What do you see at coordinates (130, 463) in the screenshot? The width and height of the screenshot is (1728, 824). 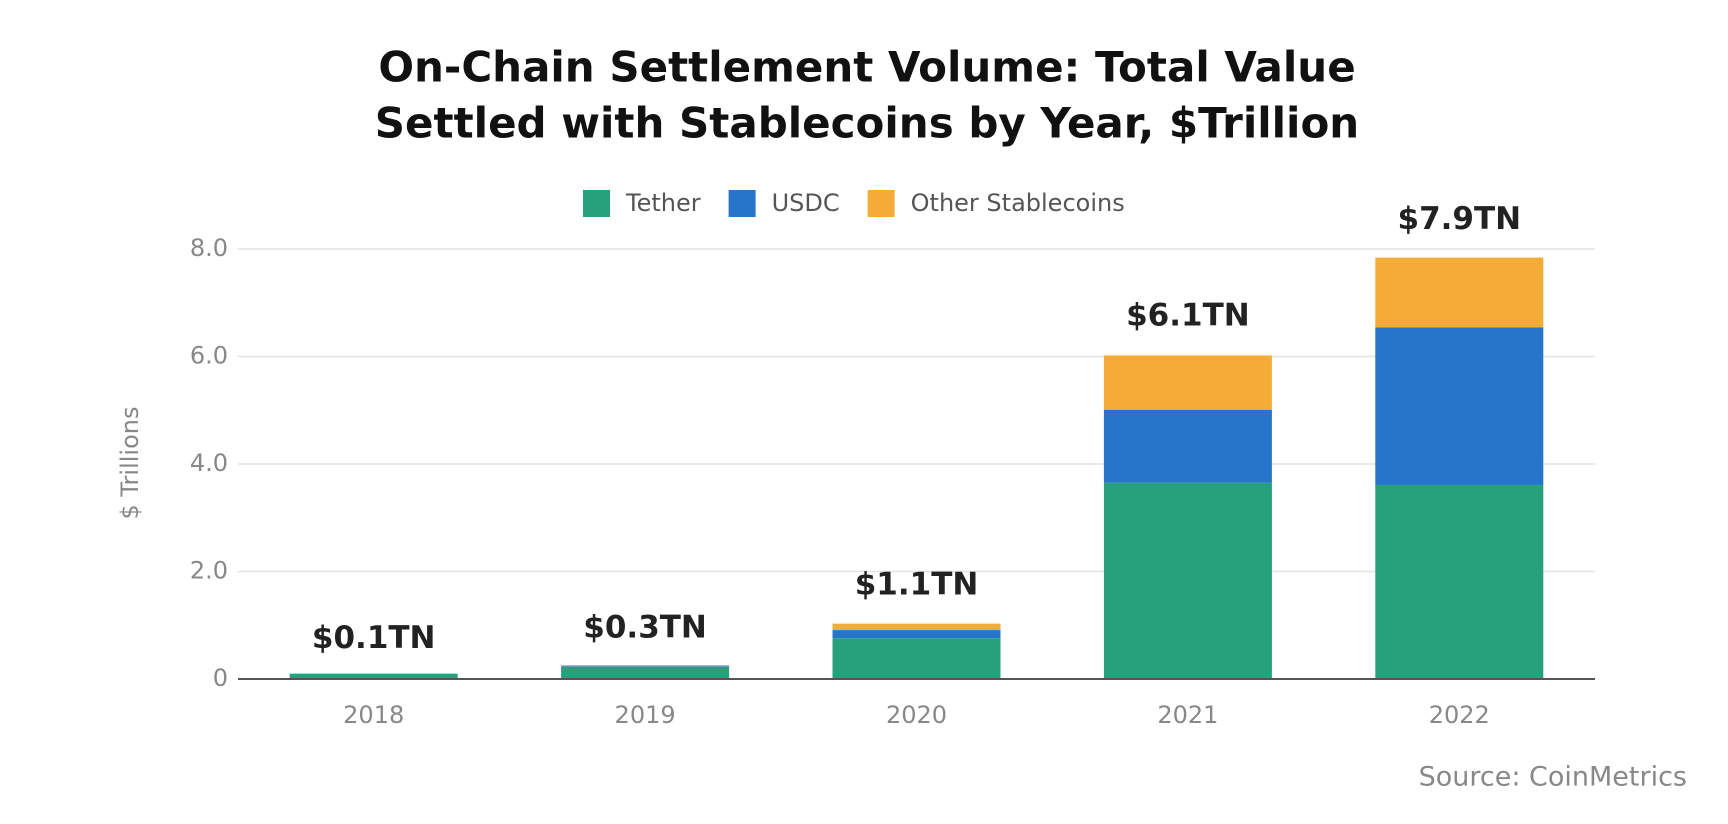 I see `y-axis-label: $ Trillions` at bounding box center [130, 463].